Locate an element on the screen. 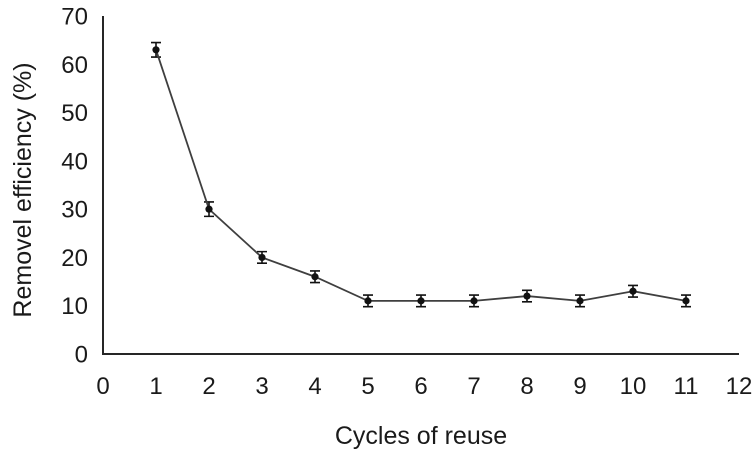  x-tick-label: 6 is located at coordinates (420, 386).